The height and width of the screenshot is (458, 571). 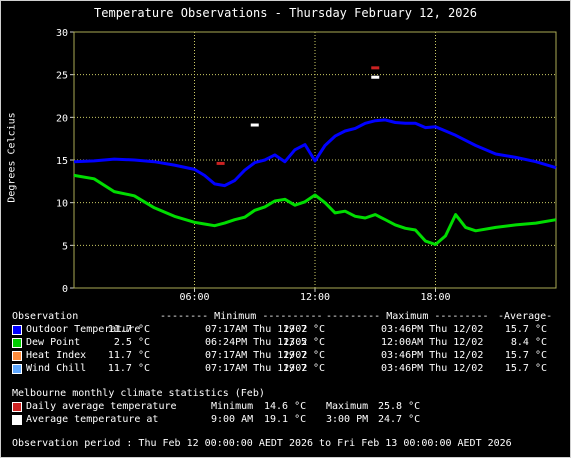 What do you see at coordinates (56, 355) in the screenshot?
I see `row-label: Heat Index` at bounding box center [56, 355].